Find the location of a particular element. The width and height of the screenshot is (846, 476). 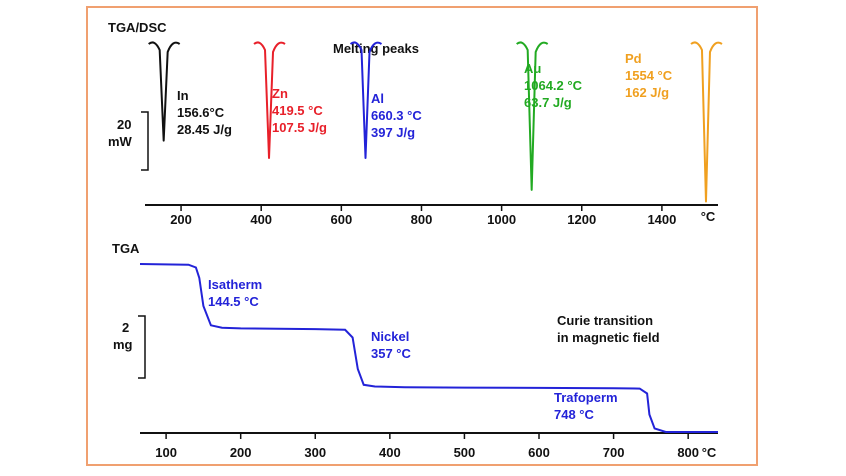

tga-tick-label-600: 600 is located at coordinates (539, 452).